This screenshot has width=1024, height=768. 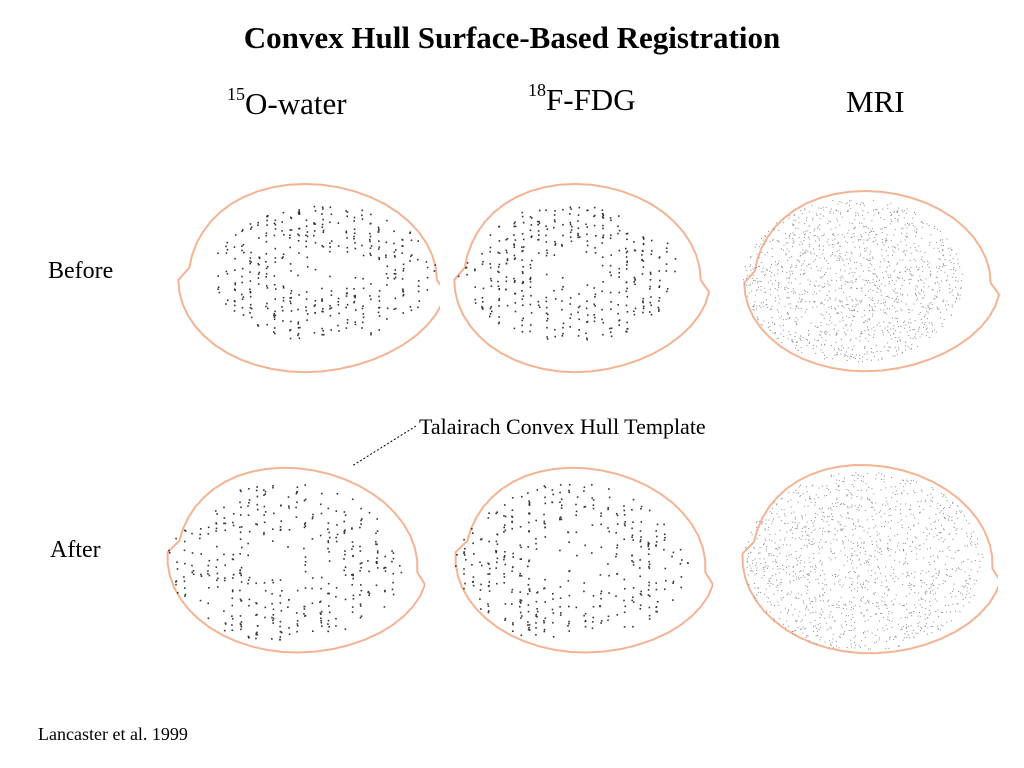 What do you see at coordinates (512, 37) in the screenshot?
I see `slide-title: Convex Hull Surface-Based Registration` at bounding box center [512, 37].